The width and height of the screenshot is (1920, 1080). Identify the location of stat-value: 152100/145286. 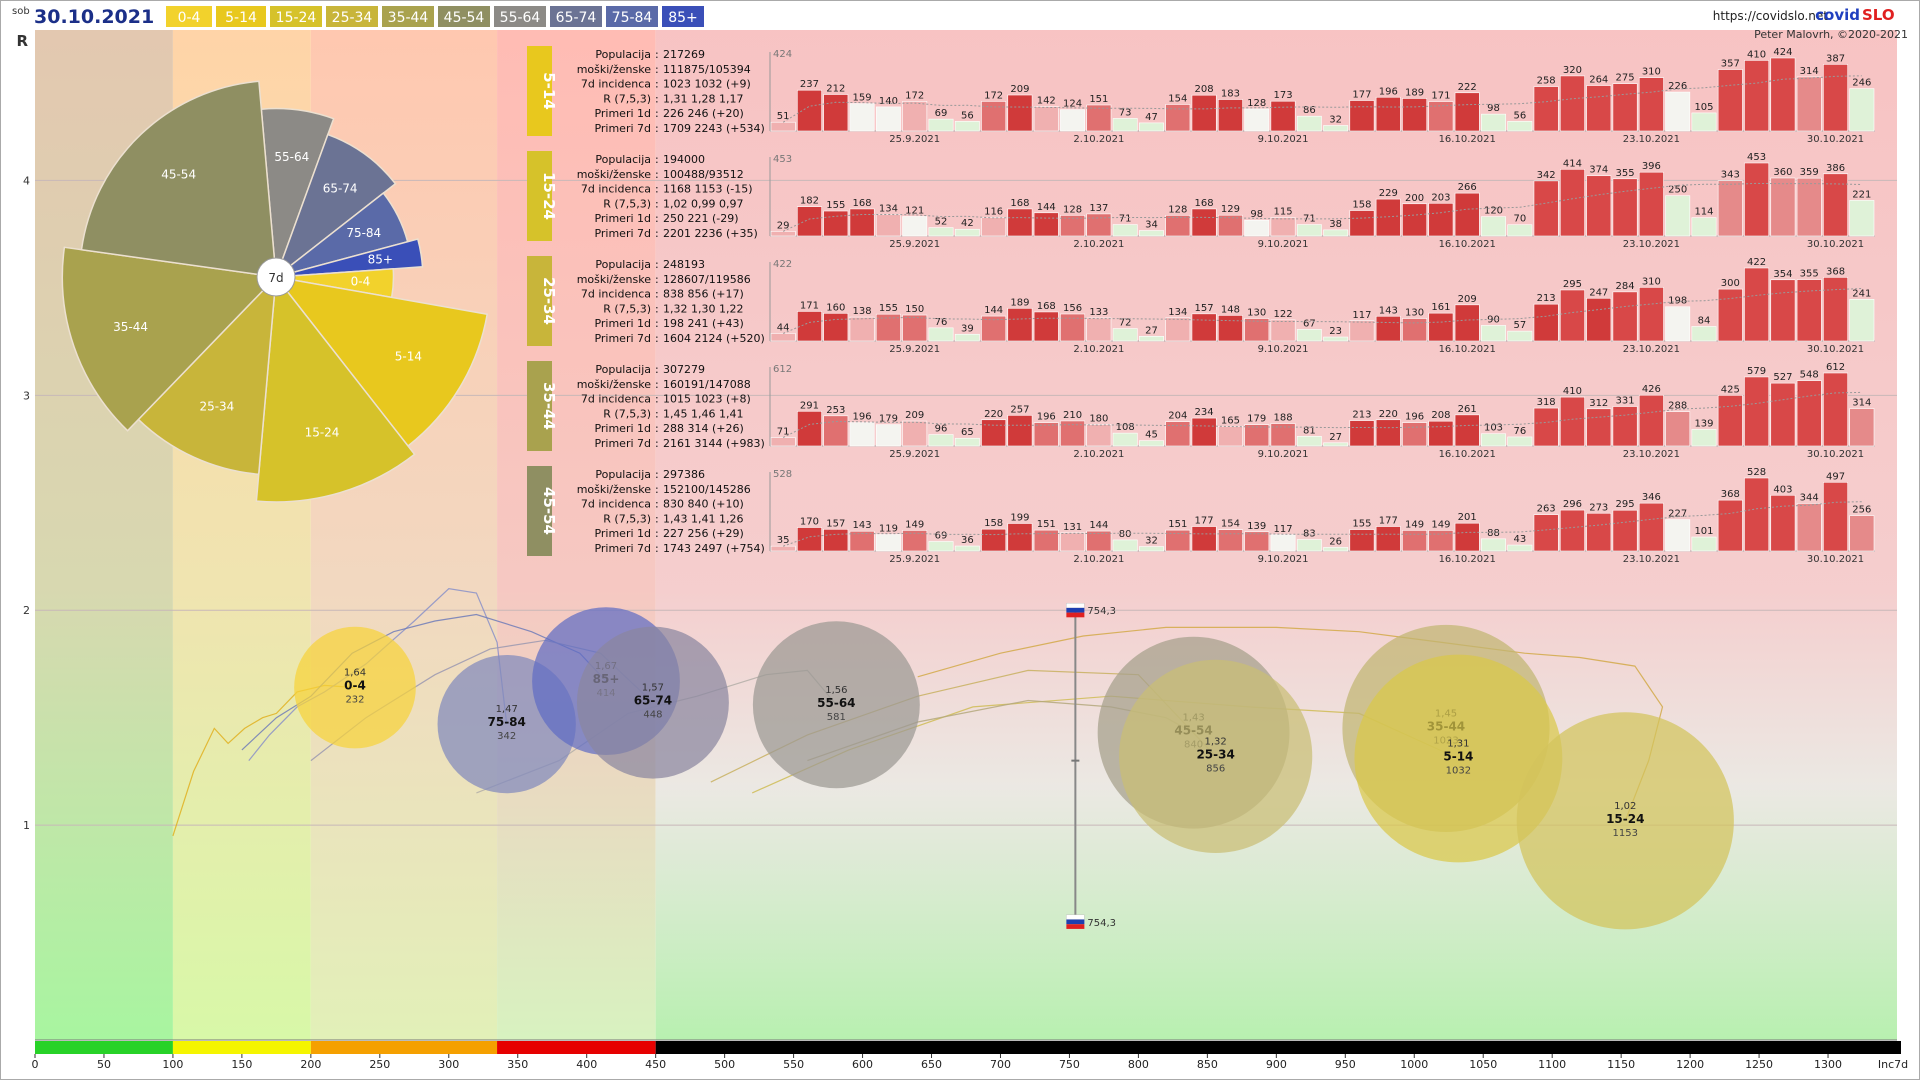
(707, 489).